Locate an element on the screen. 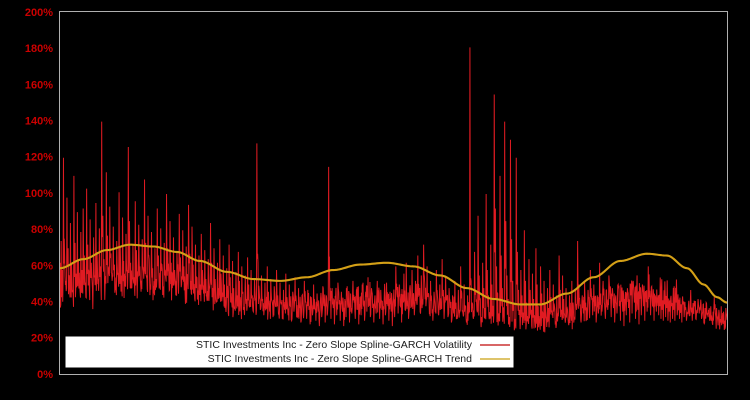  y-tick-label: 180% is located at coordinates (39, 49).